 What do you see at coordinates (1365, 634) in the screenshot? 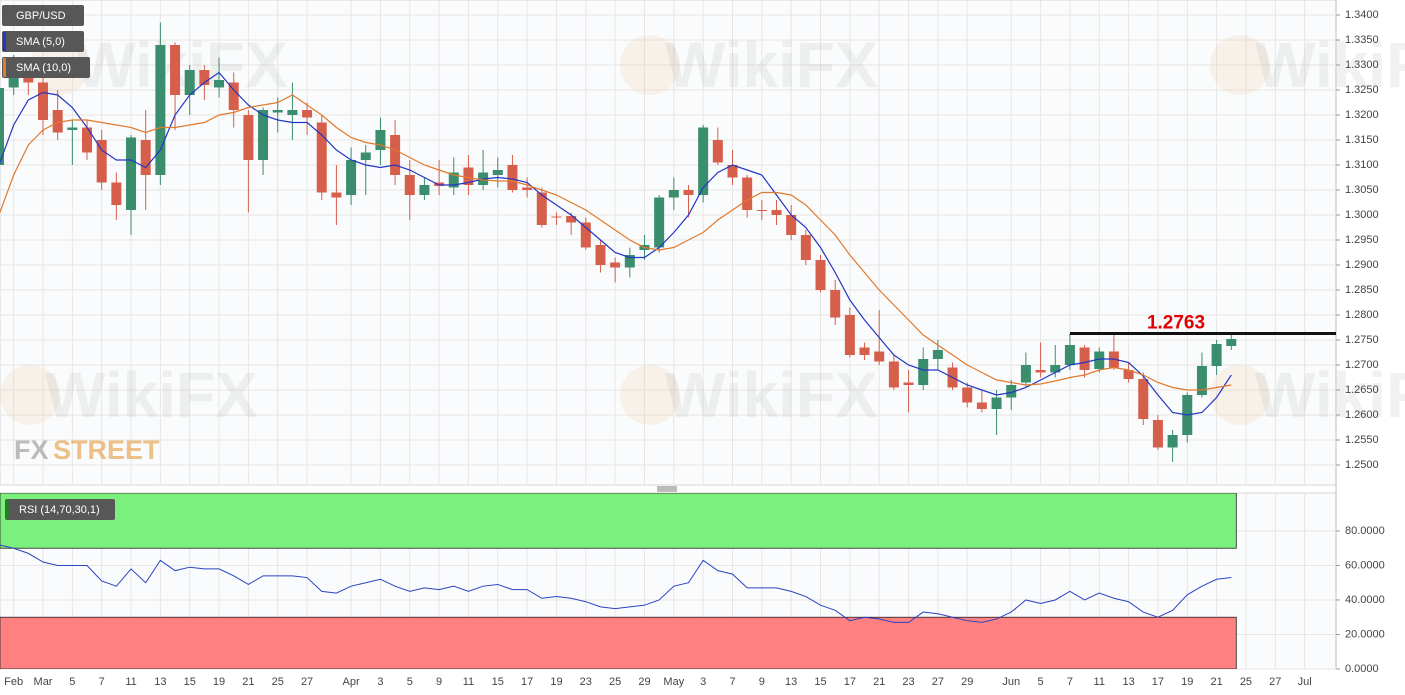
I see `y-tick-label: 20.0000` at bounding box center [1365, 634].